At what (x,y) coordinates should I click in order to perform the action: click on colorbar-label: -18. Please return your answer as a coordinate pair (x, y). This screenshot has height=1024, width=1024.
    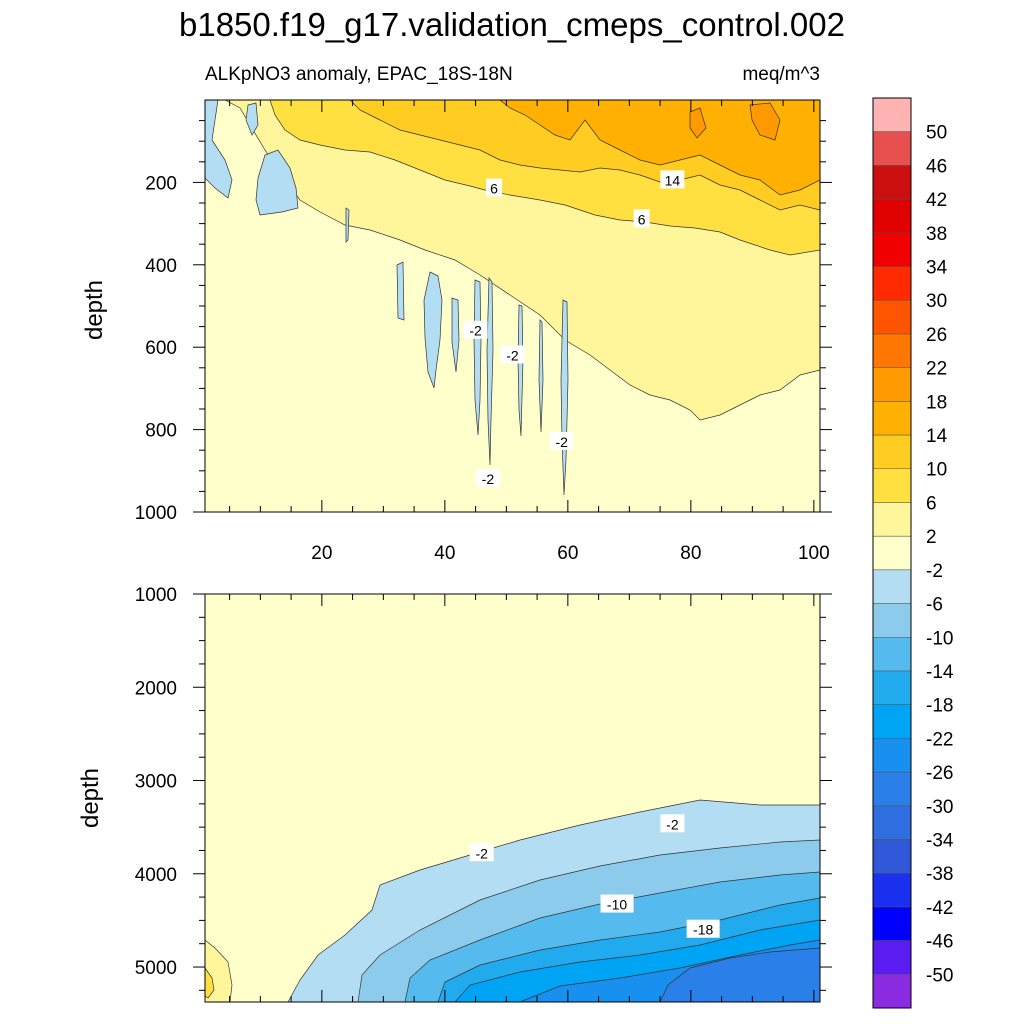
    Looking at the image, I should click on (939, 706).